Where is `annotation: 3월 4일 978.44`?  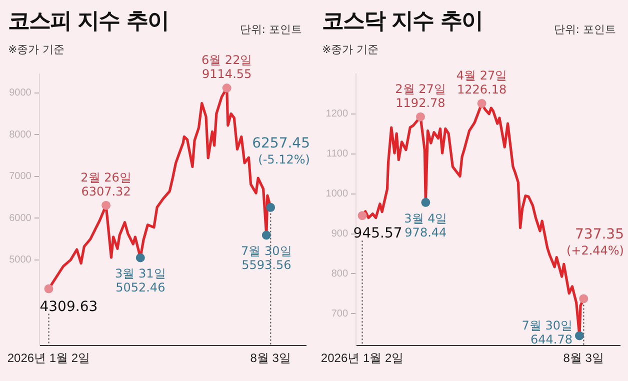
annotation: 3월 4일 978.44 is located at coordinates (426, 225).